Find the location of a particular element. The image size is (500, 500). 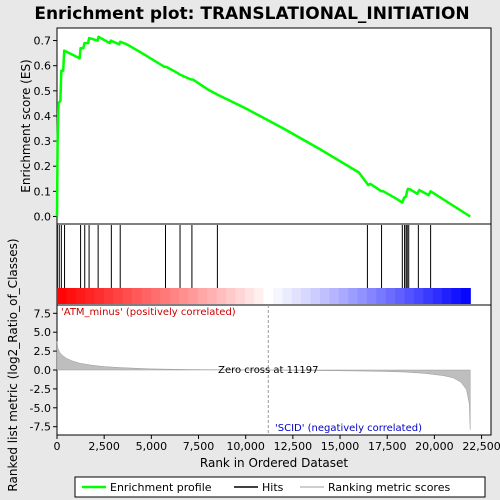

metric-y-tick-label: 5.0 is located at coordinates (43, 332).